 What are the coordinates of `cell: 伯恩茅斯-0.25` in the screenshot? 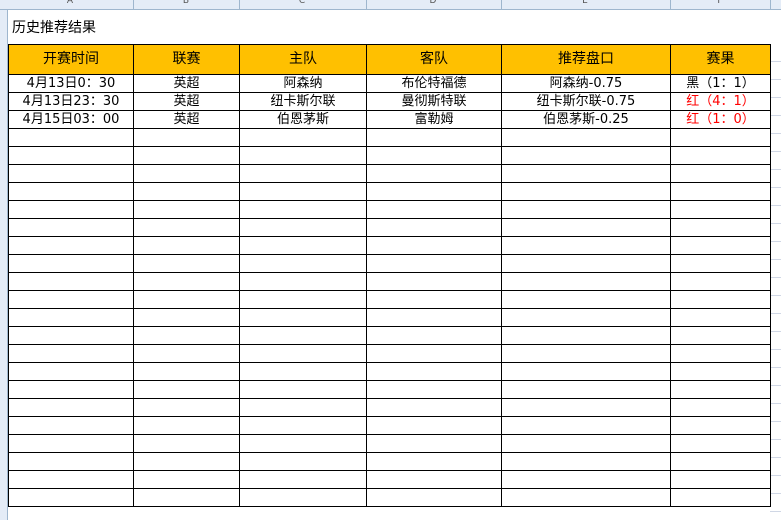 It's located at (586, 119).